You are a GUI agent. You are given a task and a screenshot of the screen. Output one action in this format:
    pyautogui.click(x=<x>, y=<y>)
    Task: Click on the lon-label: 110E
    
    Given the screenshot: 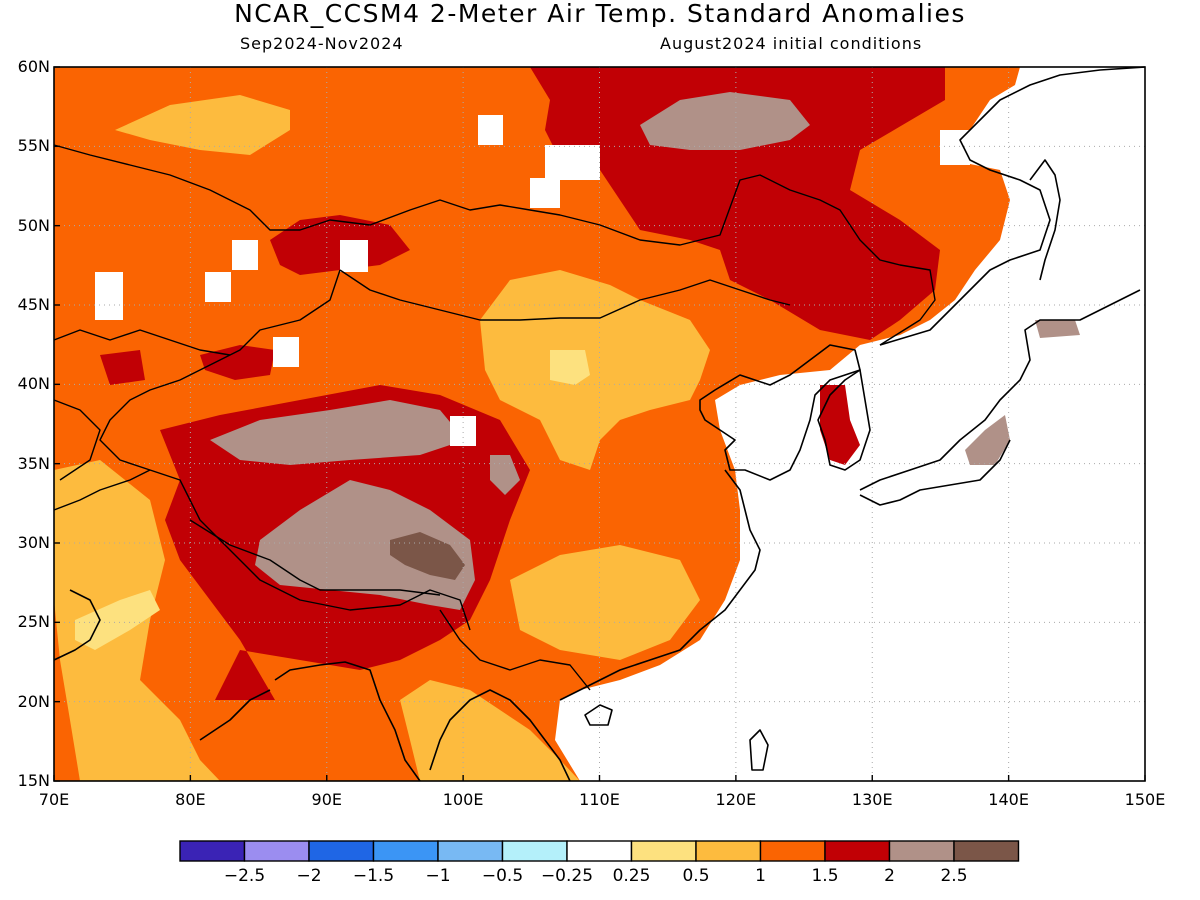 What is the action you would take?
    pyautogui.click(x=599, y=799)
    